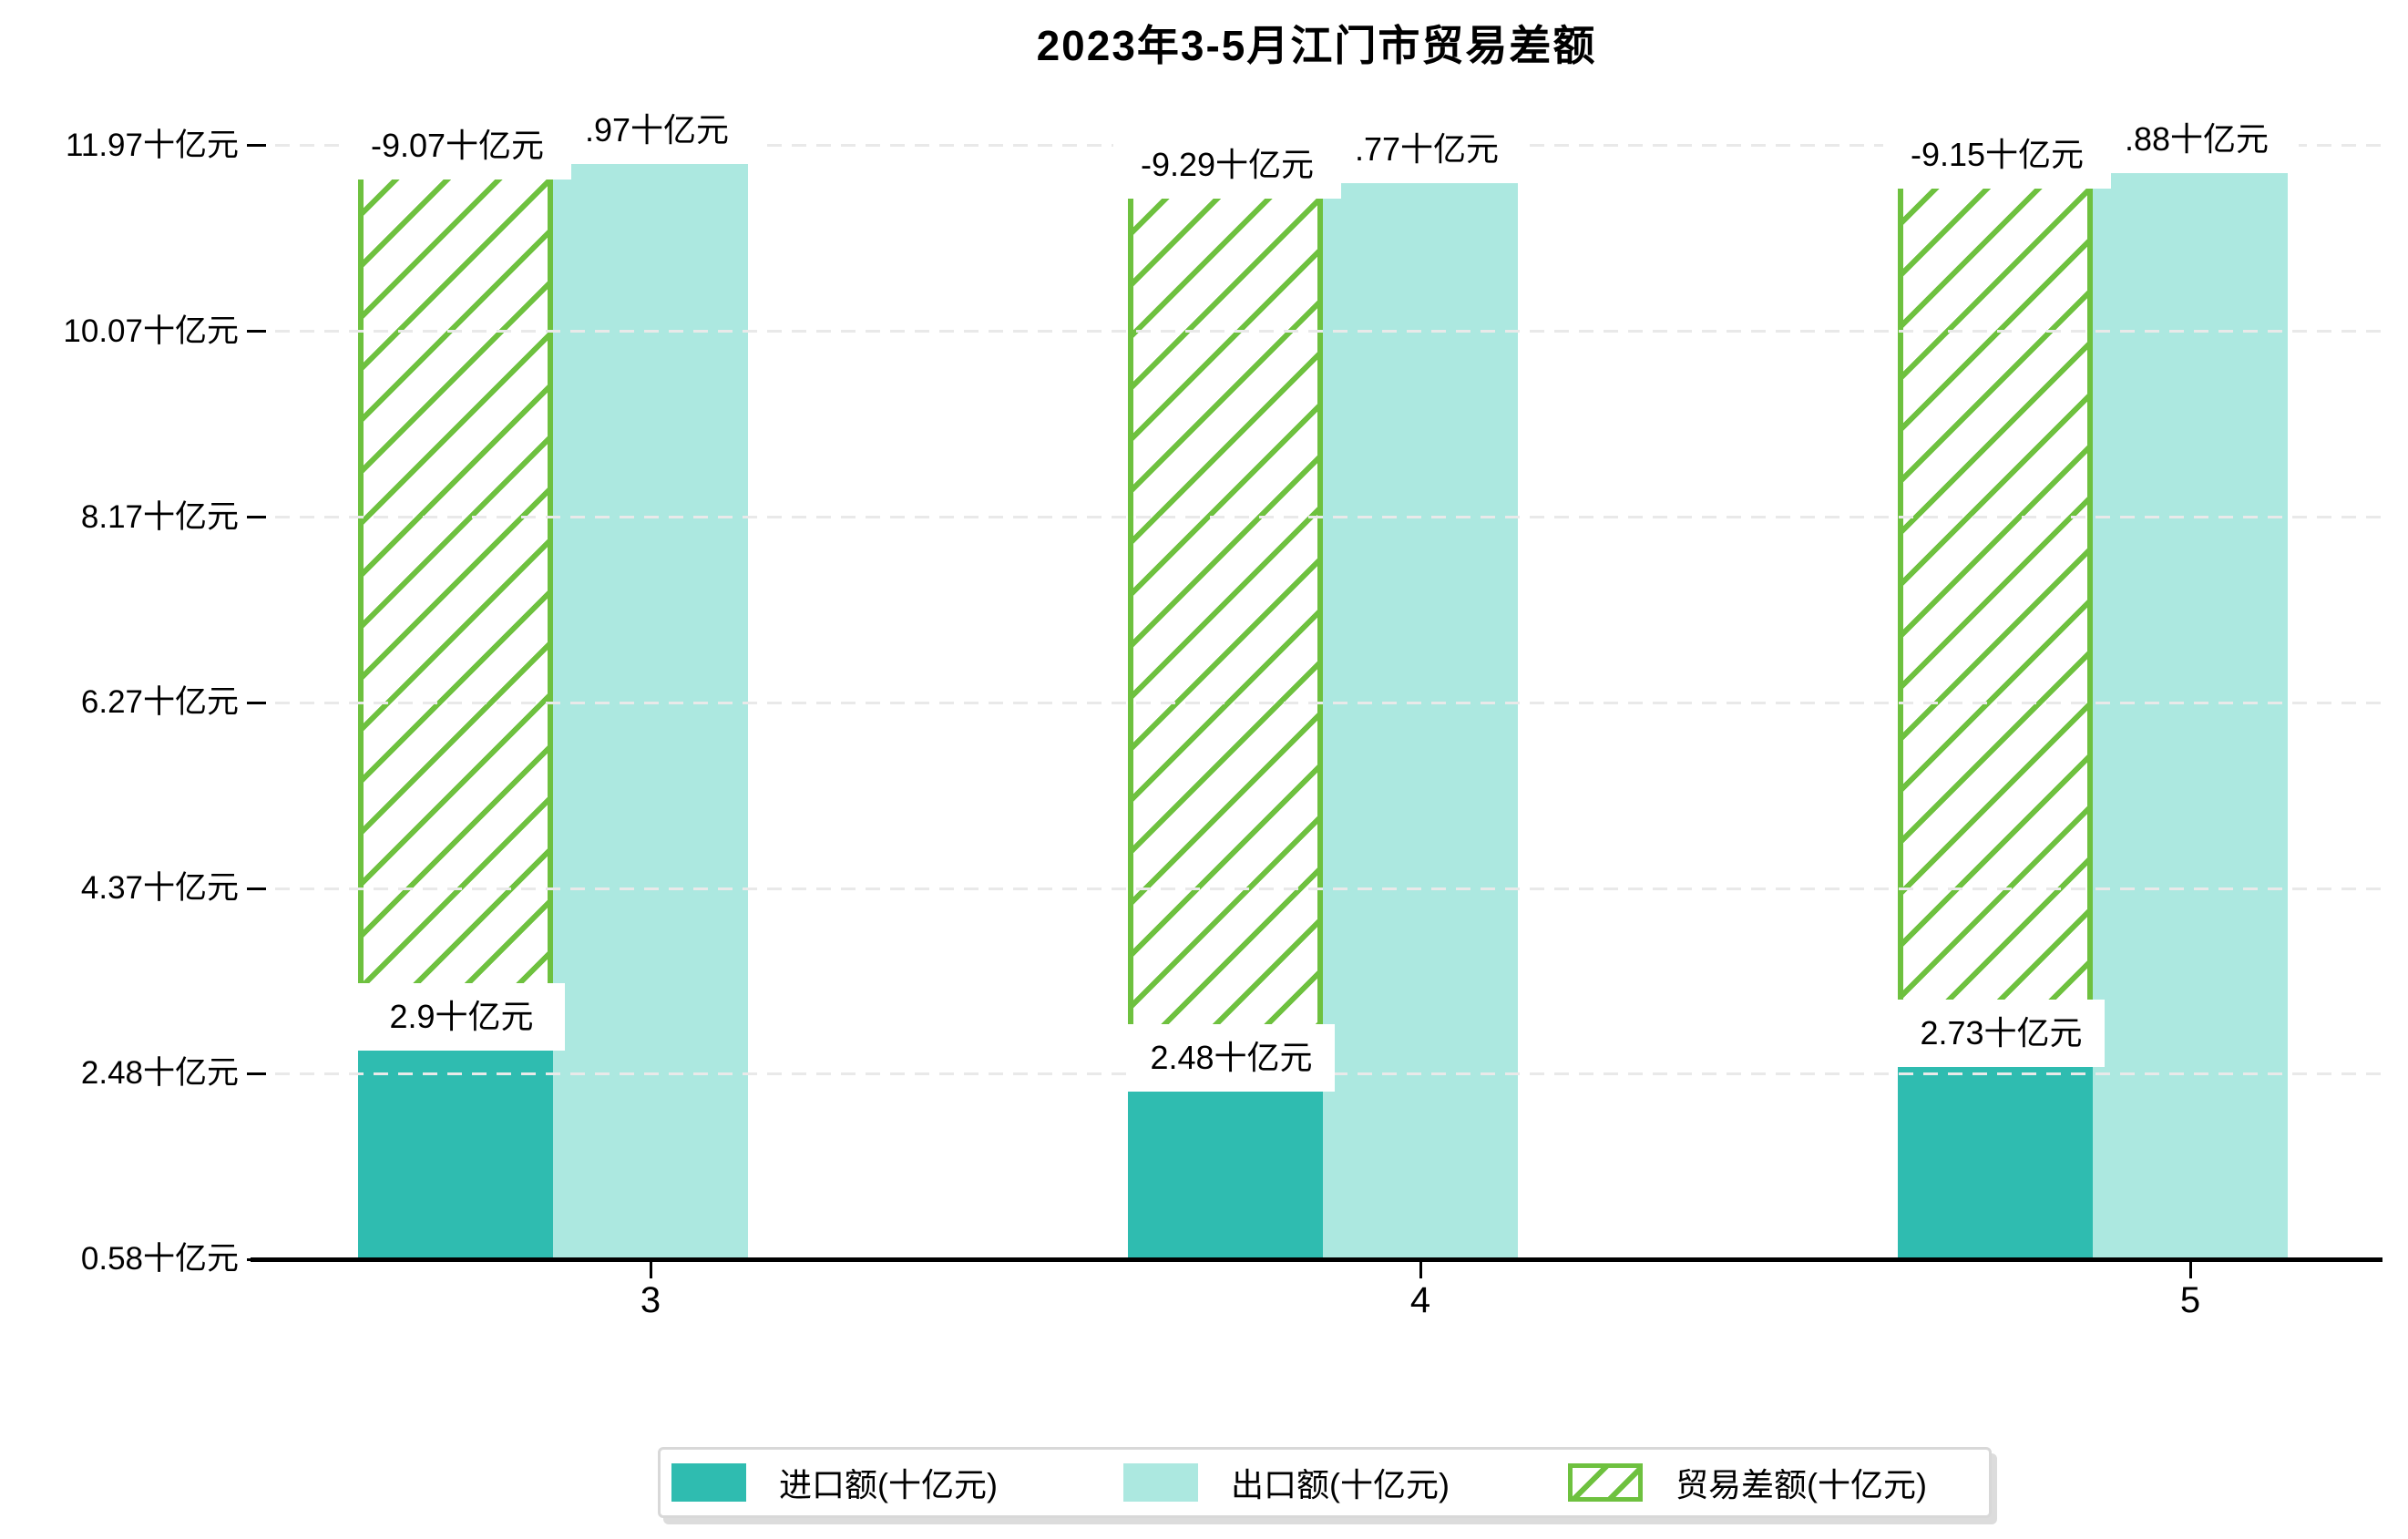 Image resolution: width=2408 pixels, height=1539 pixels. Describe the element at coordinates (153, 145) in the screenshot. I see `y-tick-label: 11.97十亿元` at that location.